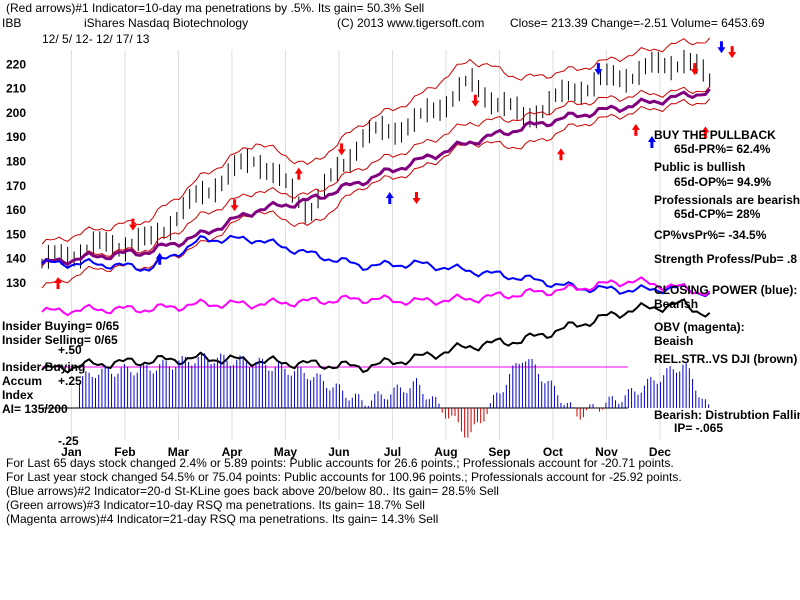  Describe the element at coordinates (710, 235) in the screenshot. I see `side-cpvspr: CP%vsPr%= -34.5%` at that location.